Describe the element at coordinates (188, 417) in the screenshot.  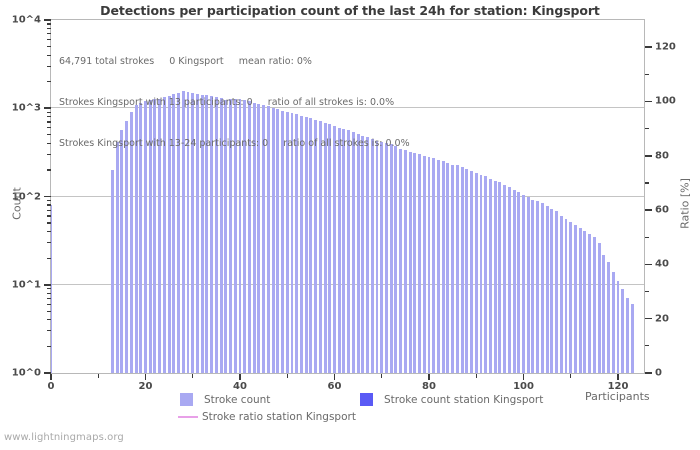
I see `legend-line-icon` at that location.